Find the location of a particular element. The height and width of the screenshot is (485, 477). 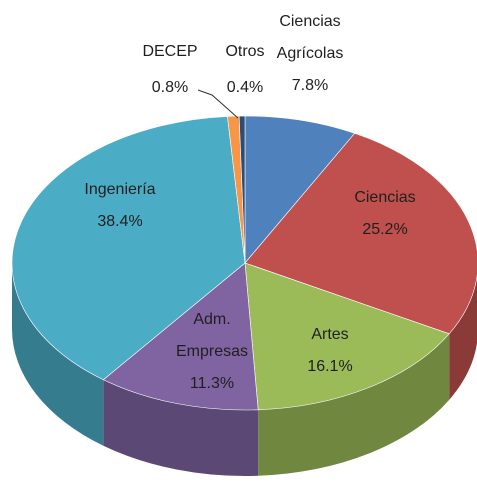

slice-label: Artes is located at coordinates (329, 334).